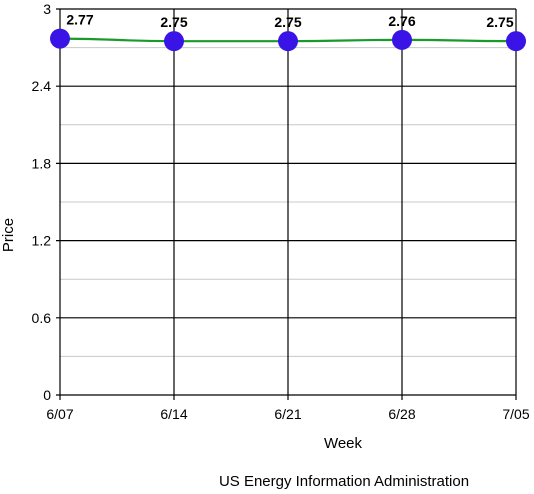 This screenshot has width=534, height=494. I want to click on x-tick-label: 6/07, so click(59, 414).